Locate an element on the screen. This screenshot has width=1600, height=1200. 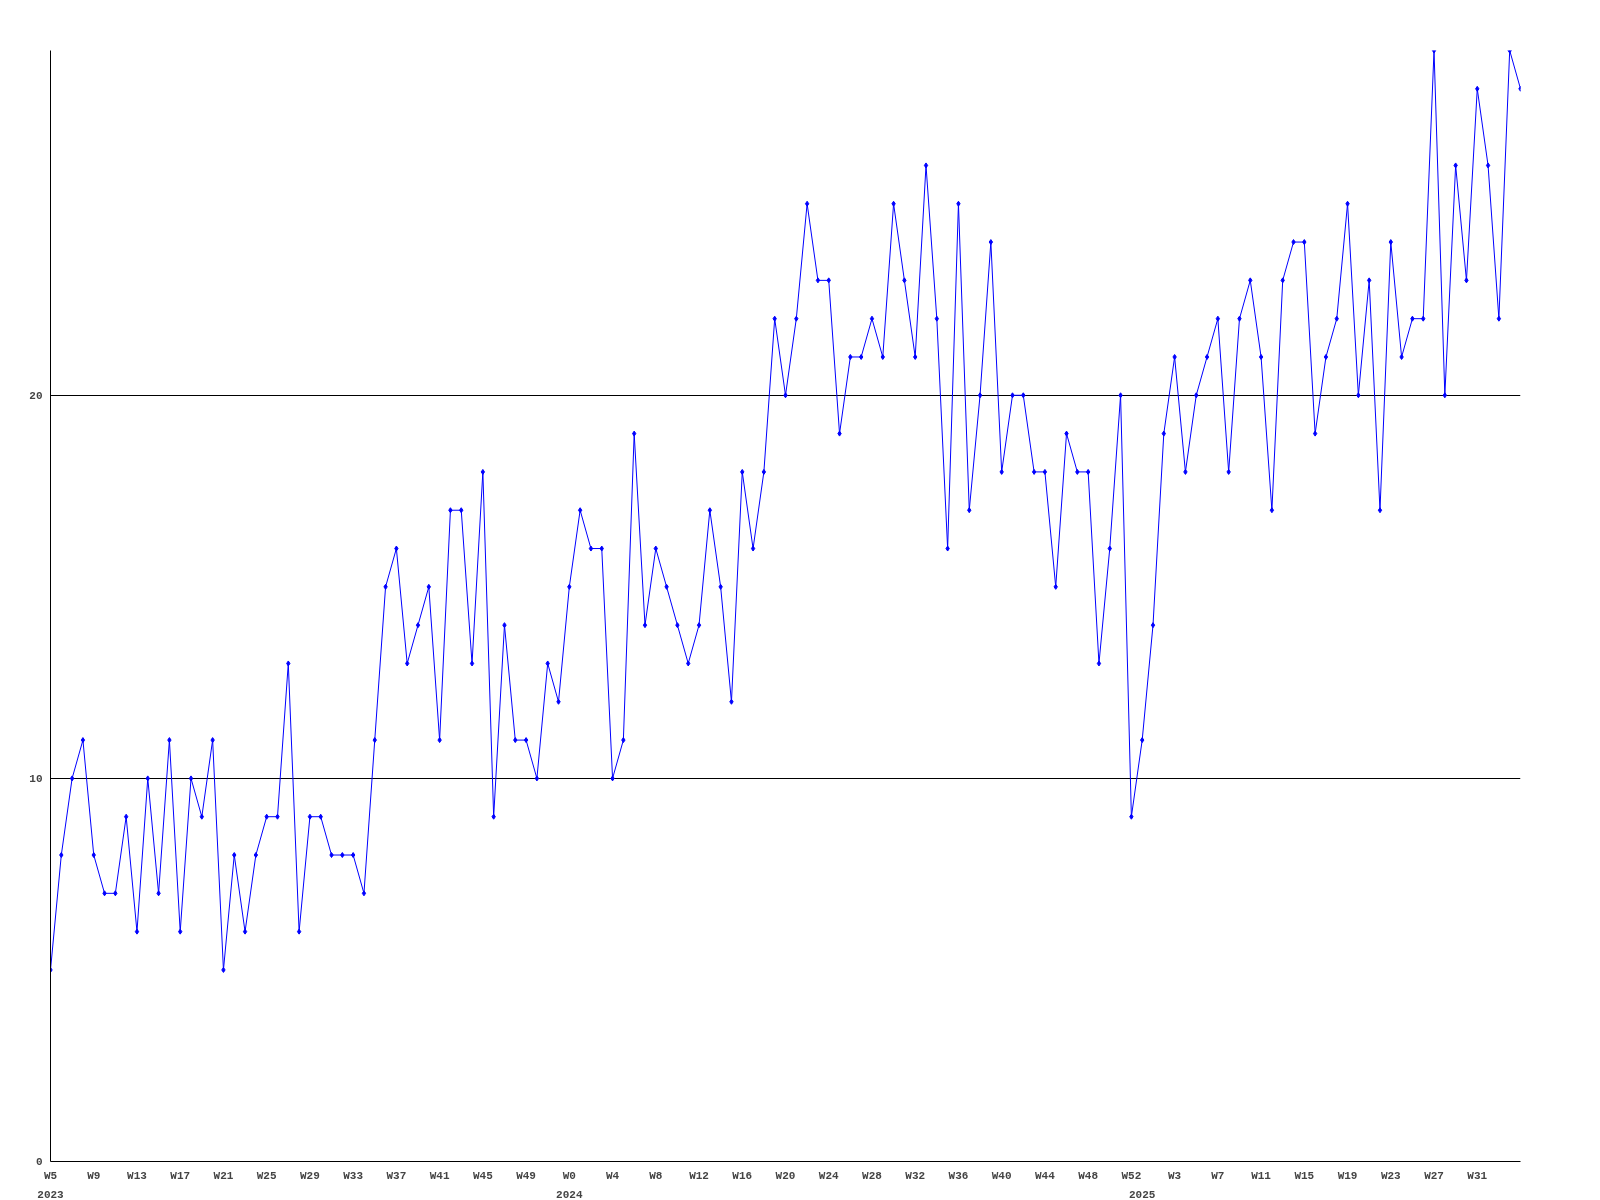
x-tick-label: W33 is located at coordinates (353, 1175).